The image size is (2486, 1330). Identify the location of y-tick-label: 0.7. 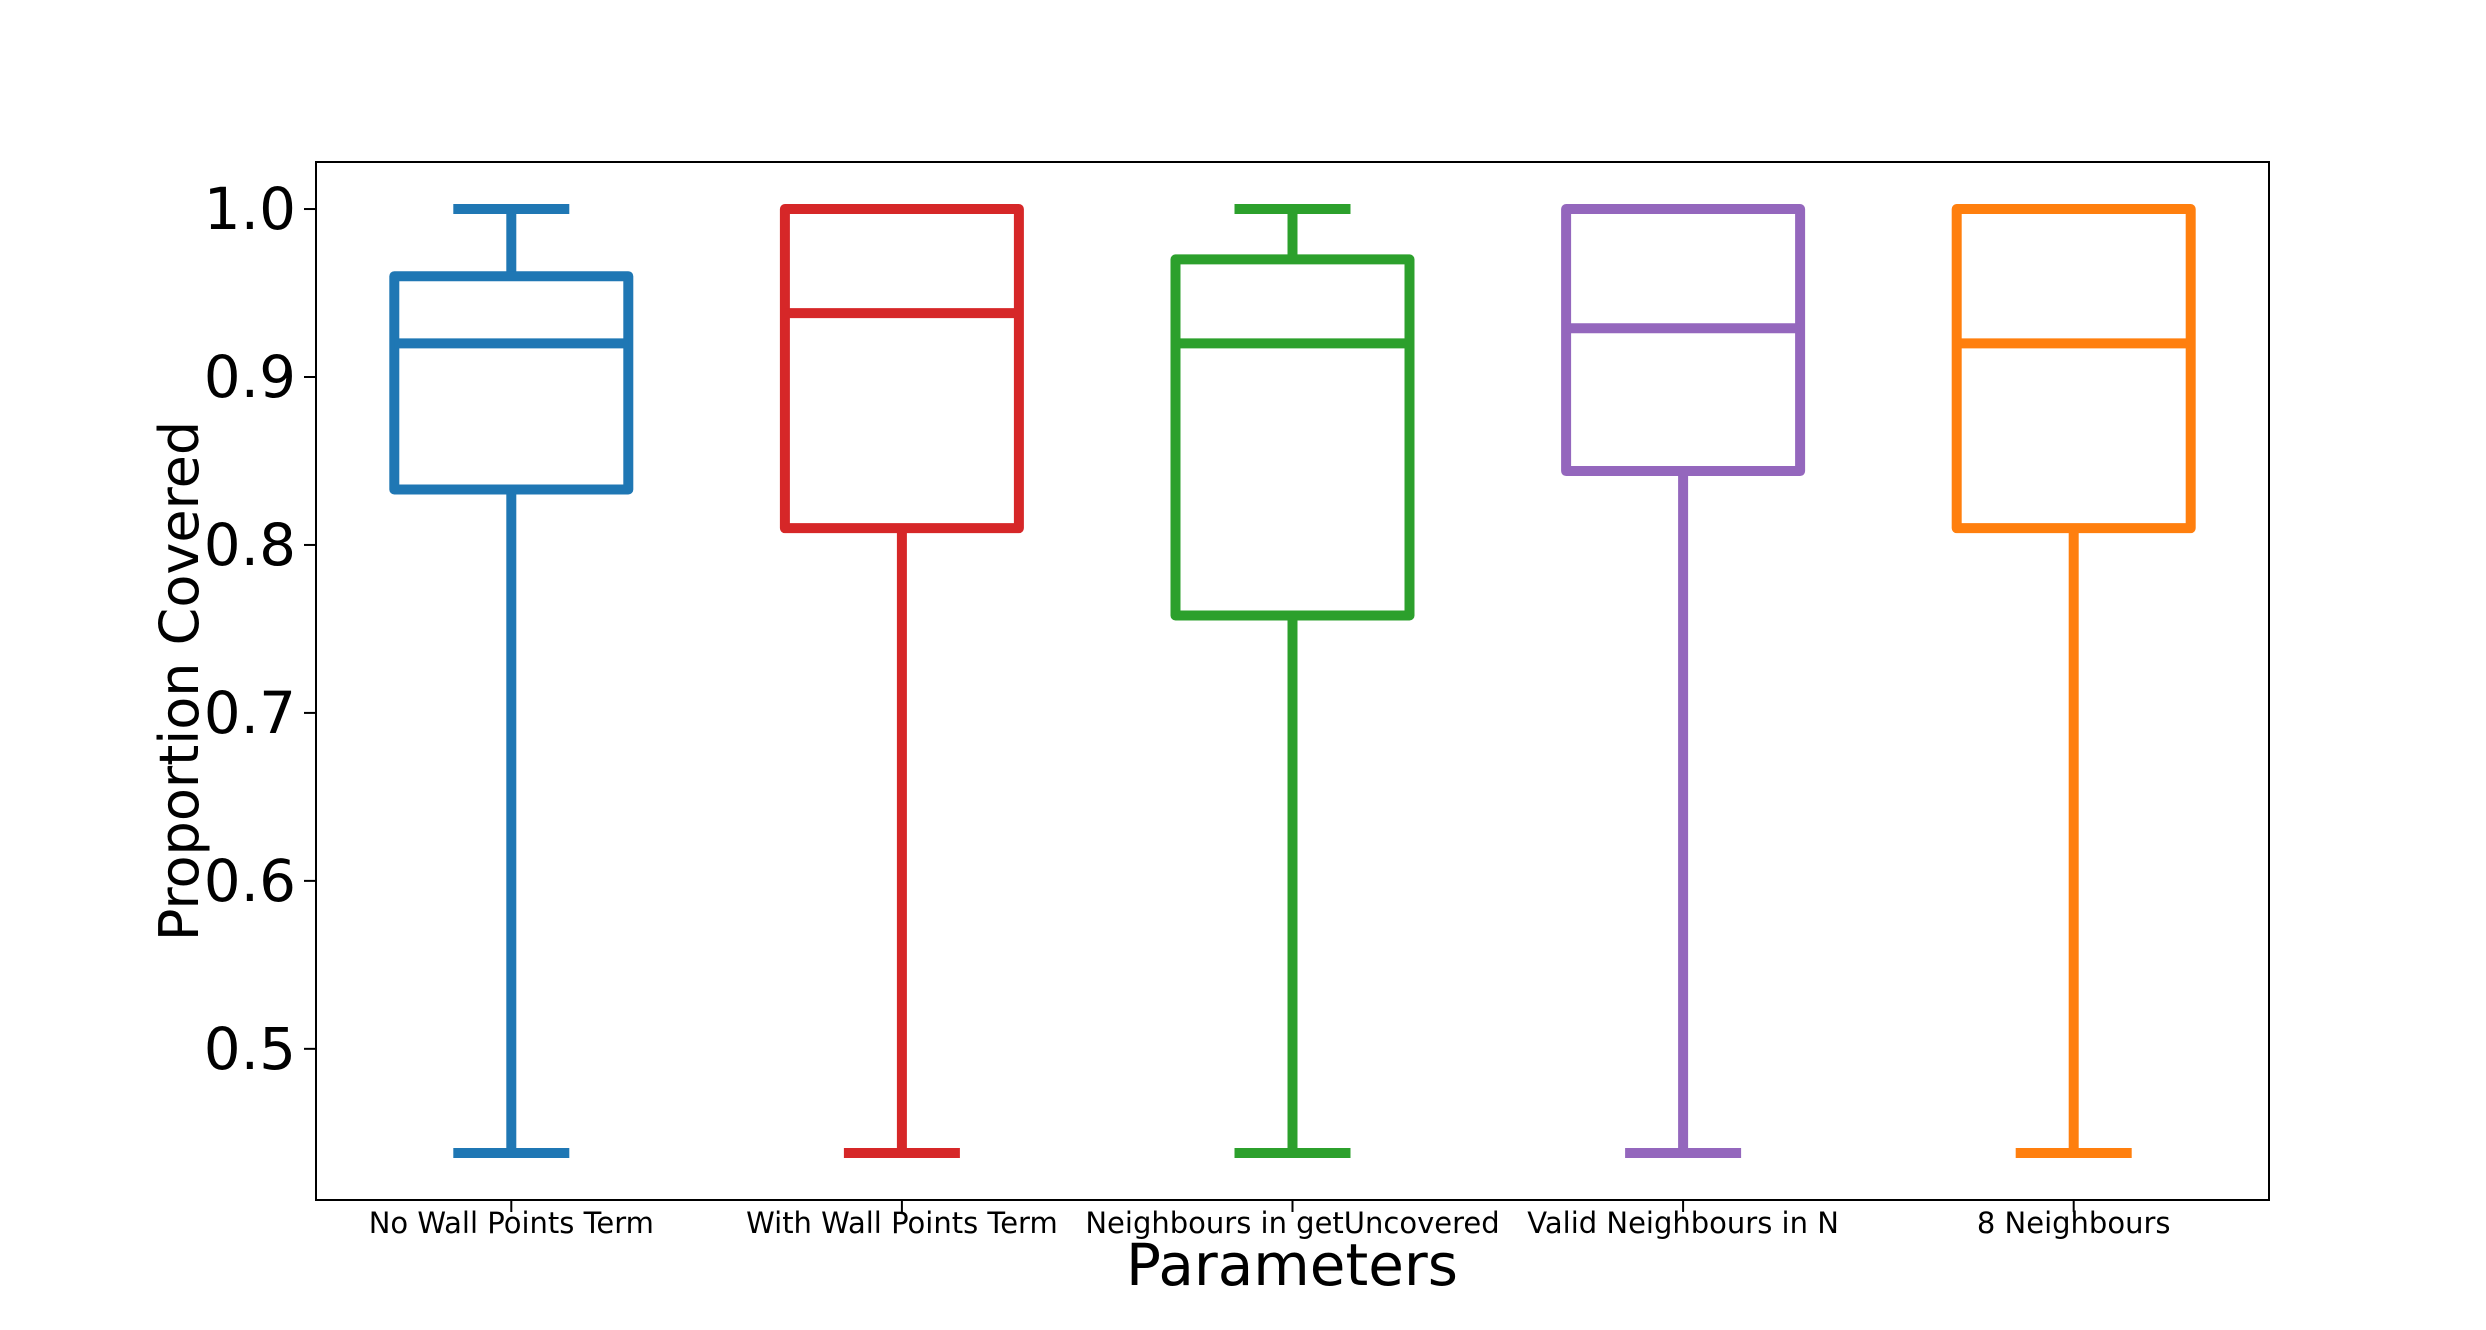
(250, 713).